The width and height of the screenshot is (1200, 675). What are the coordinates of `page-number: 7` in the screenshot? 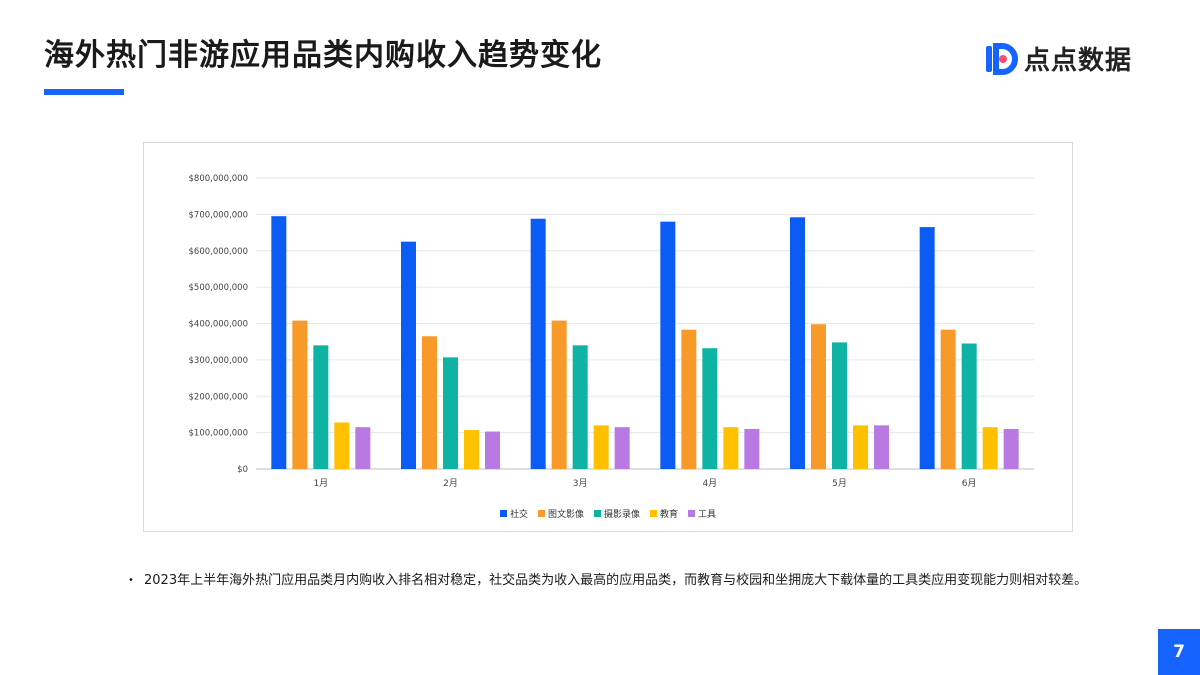 It's located at (1179, 652).